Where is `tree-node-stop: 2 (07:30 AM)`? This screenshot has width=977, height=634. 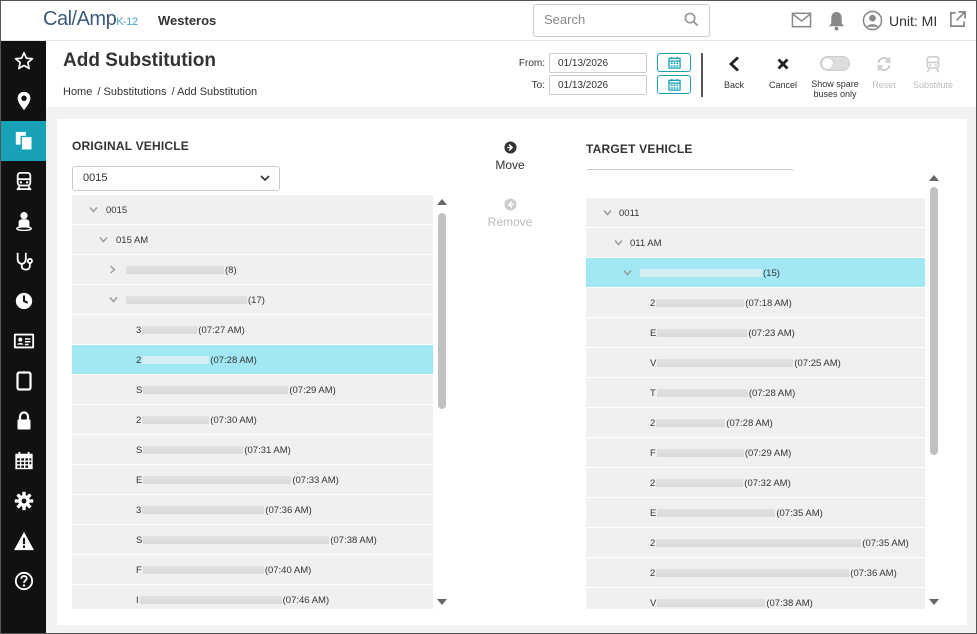 tree-node-stop: 2 (07:30 AM) is located at coordinates (252, 420).